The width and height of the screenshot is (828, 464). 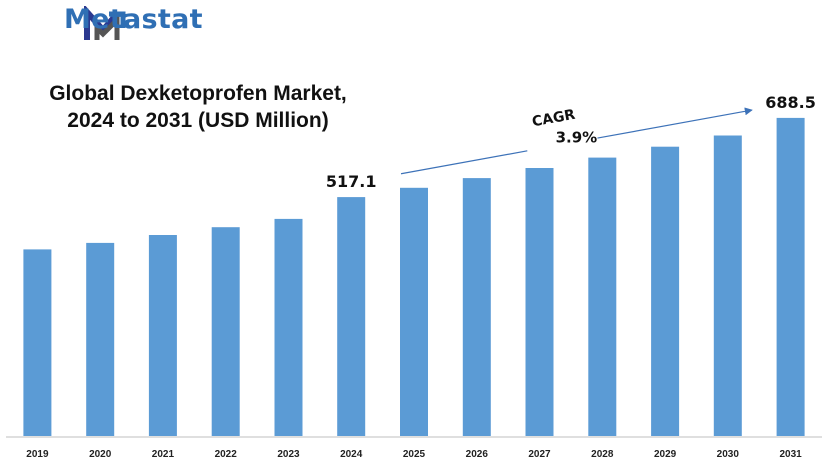 I want to click on bar-2024, so click(x=351, y=316).